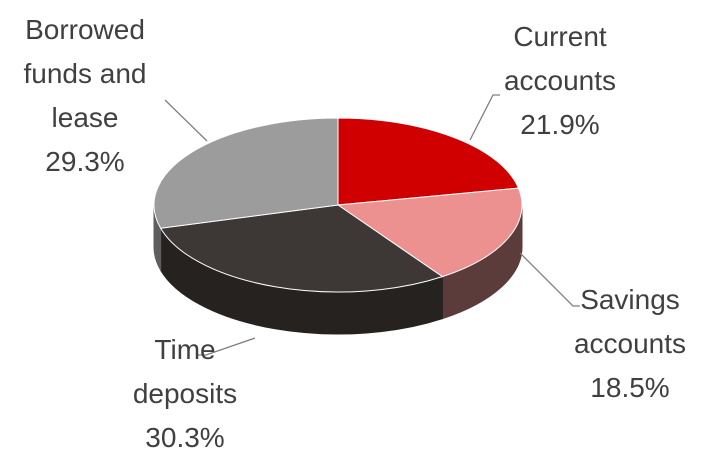  What do you see at coordinates (560, 58) in the screenshot?
I see `category-label: Current accounts` at bounding box center [560, 58].